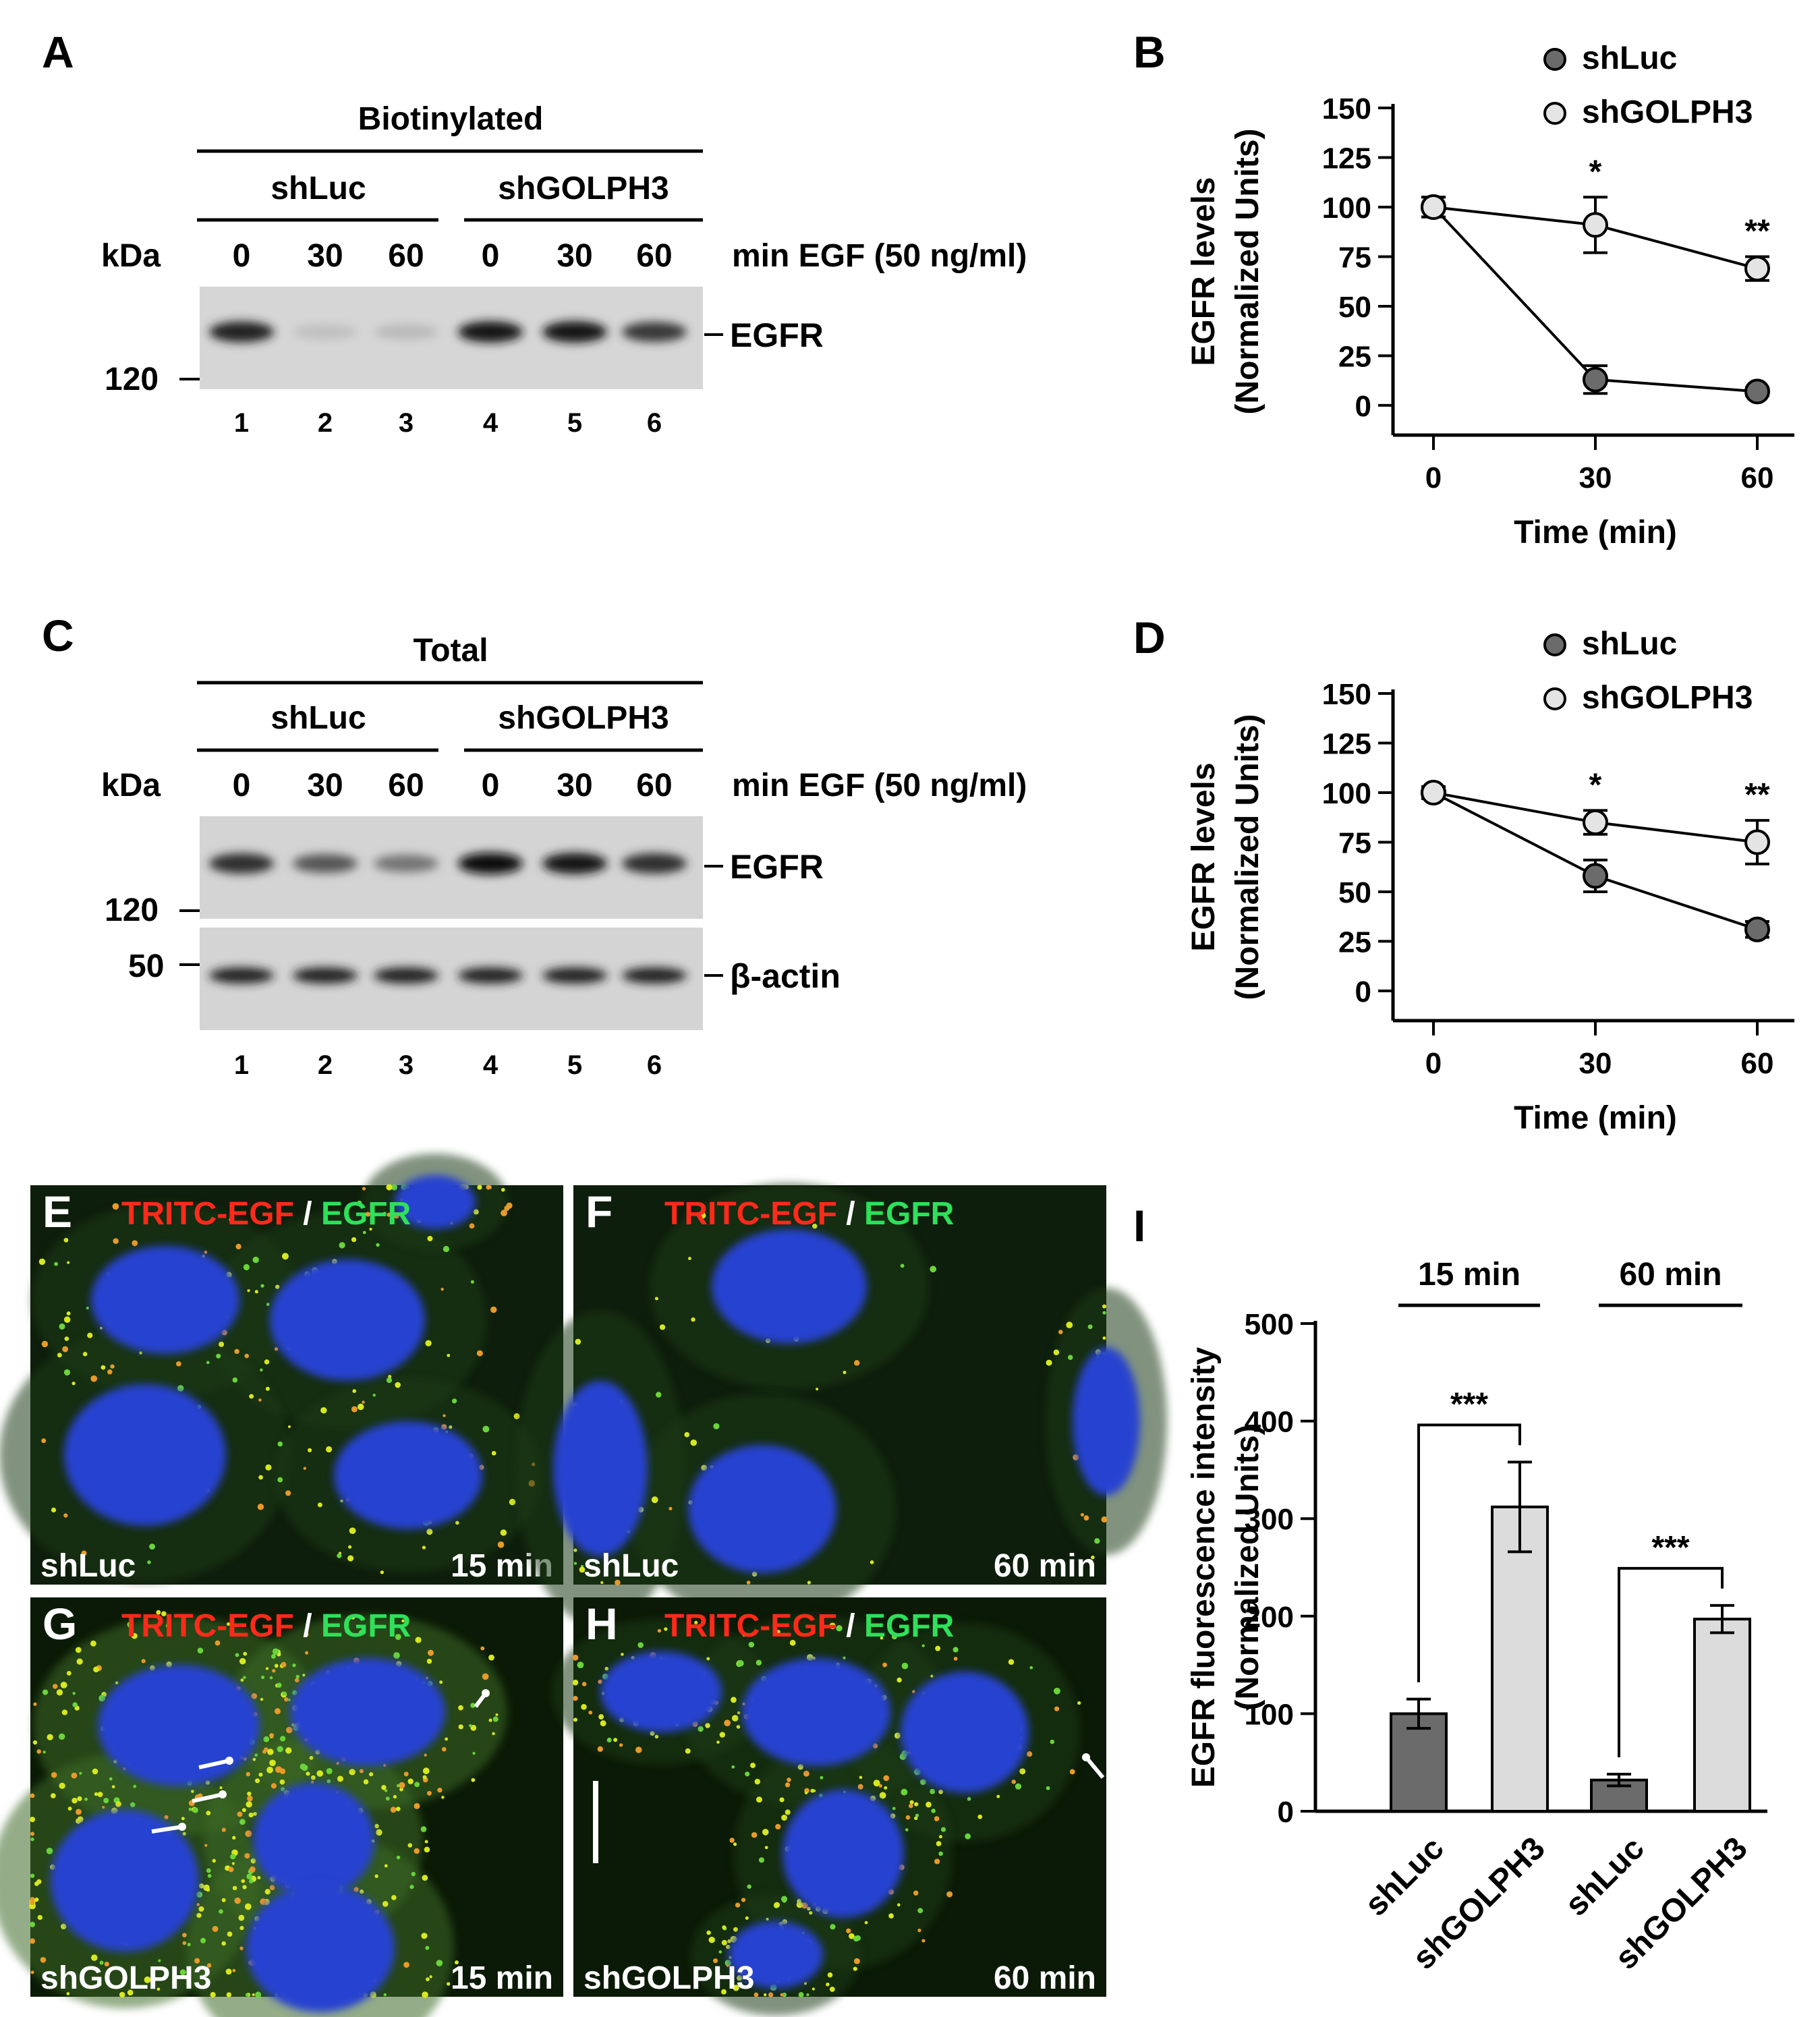 Image resolution: width=1820 pixels, height=2017 pixels. Describe the element at coordinates (491, 785) in the screenshot. I see `time-label: 0` at that location.